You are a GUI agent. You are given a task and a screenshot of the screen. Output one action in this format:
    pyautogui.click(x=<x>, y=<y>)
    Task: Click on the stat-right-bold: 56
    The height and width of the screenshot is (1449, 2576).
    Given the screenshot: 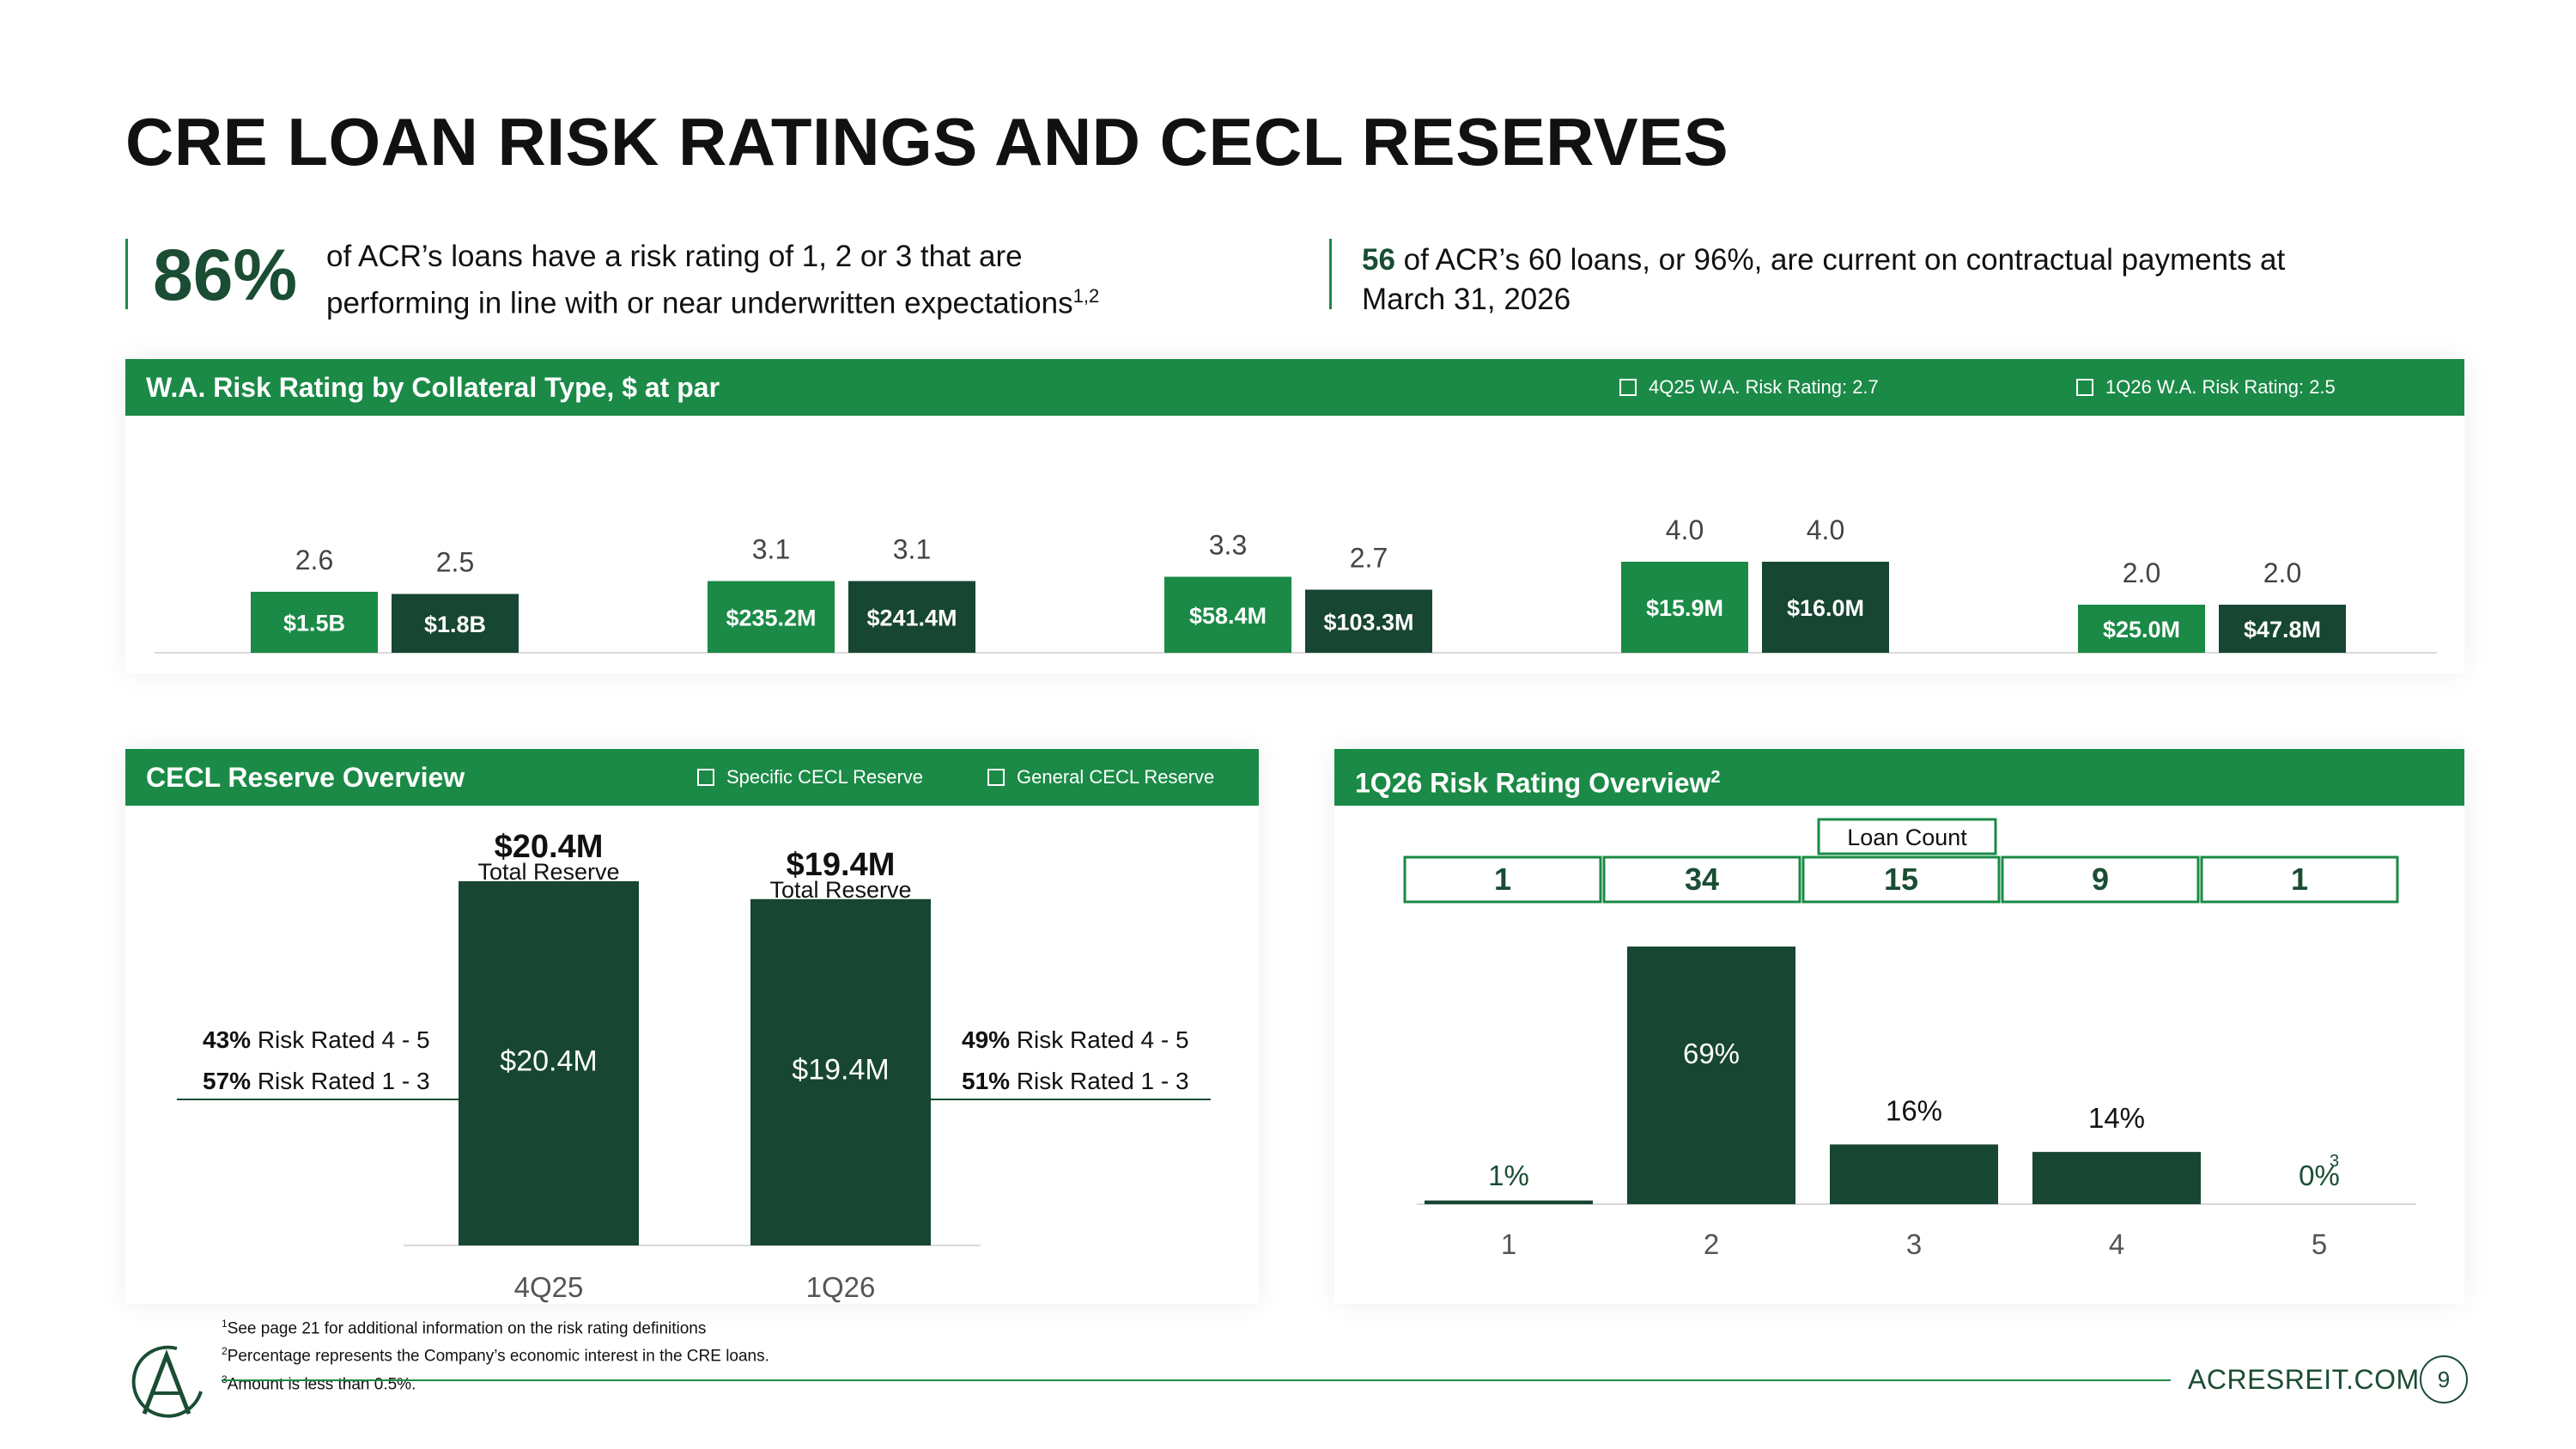 What is the action you would take?
    pyautogui.click(x=1378, y=260)
    